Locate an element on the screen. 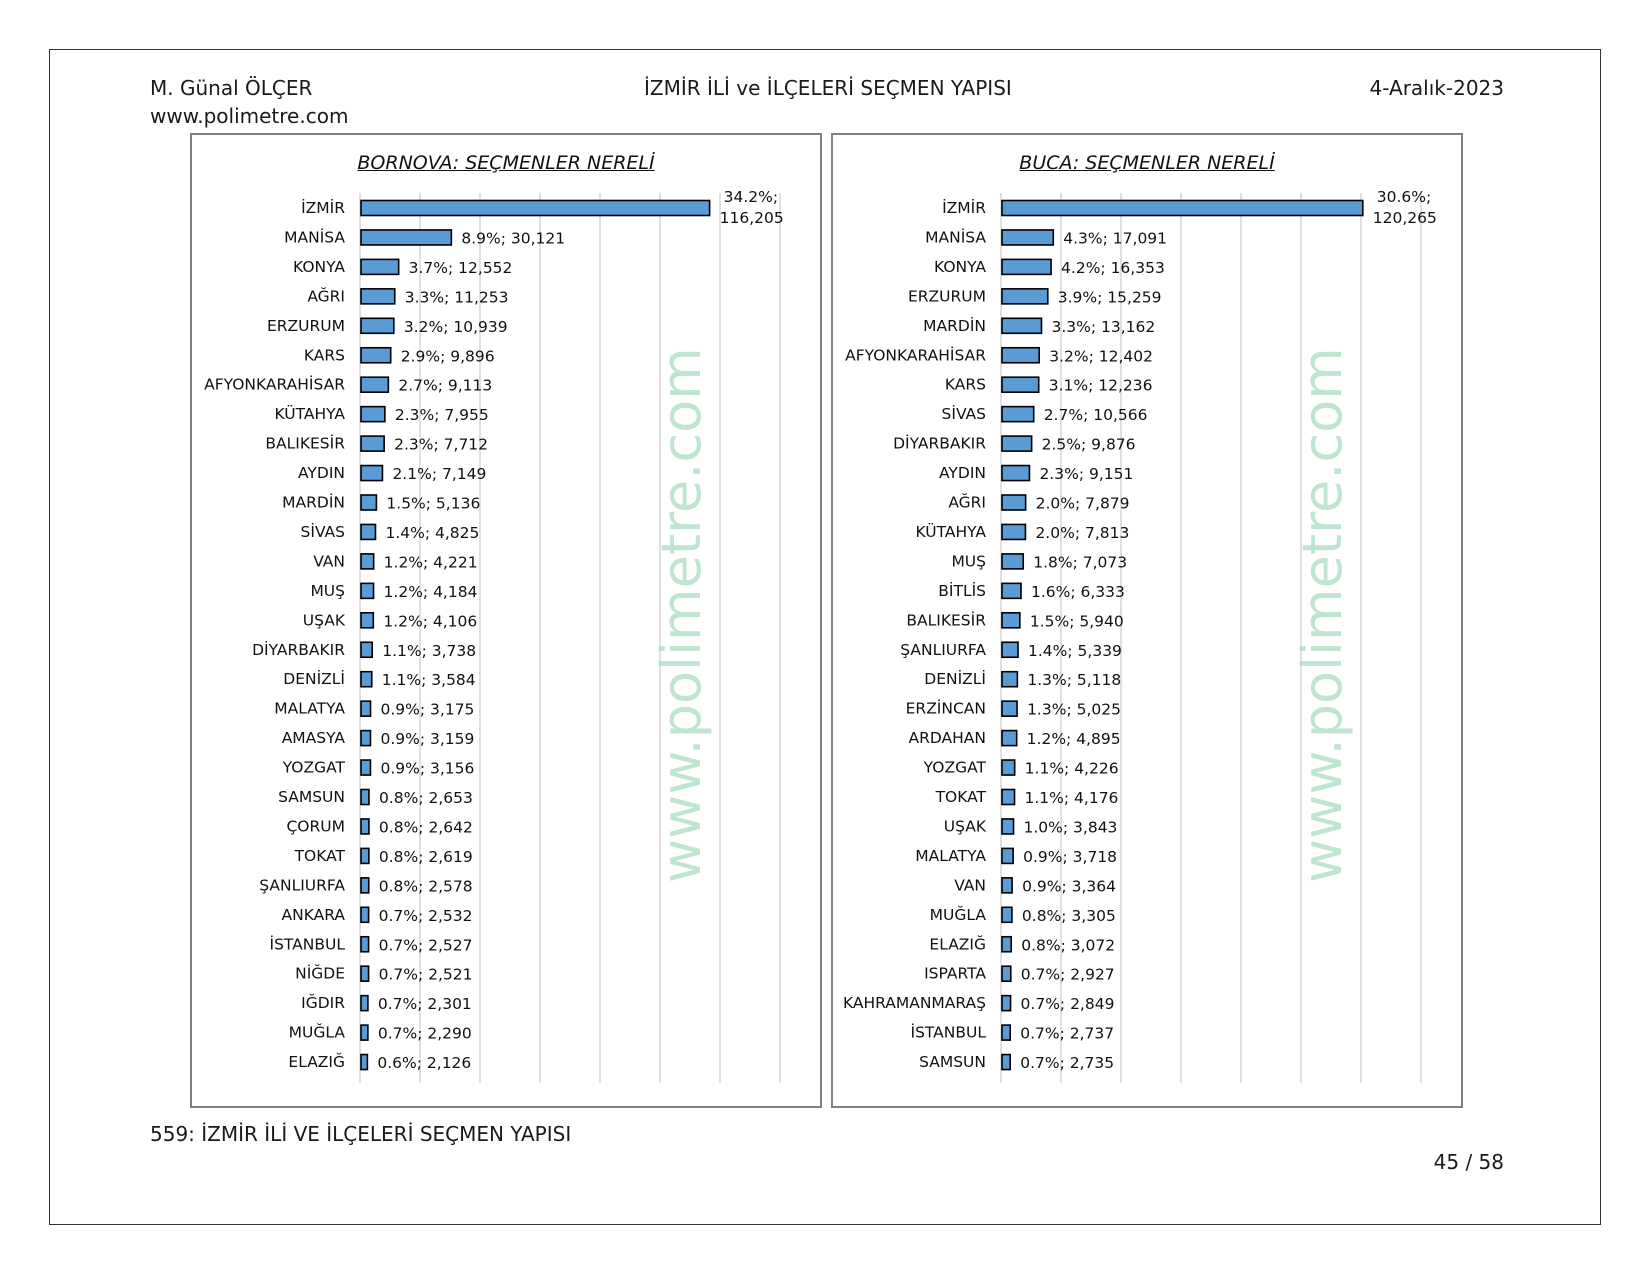 This screenshot has height=1275, width=1650. bornova-bar-deni-zli is located at coordinates (366, 679).